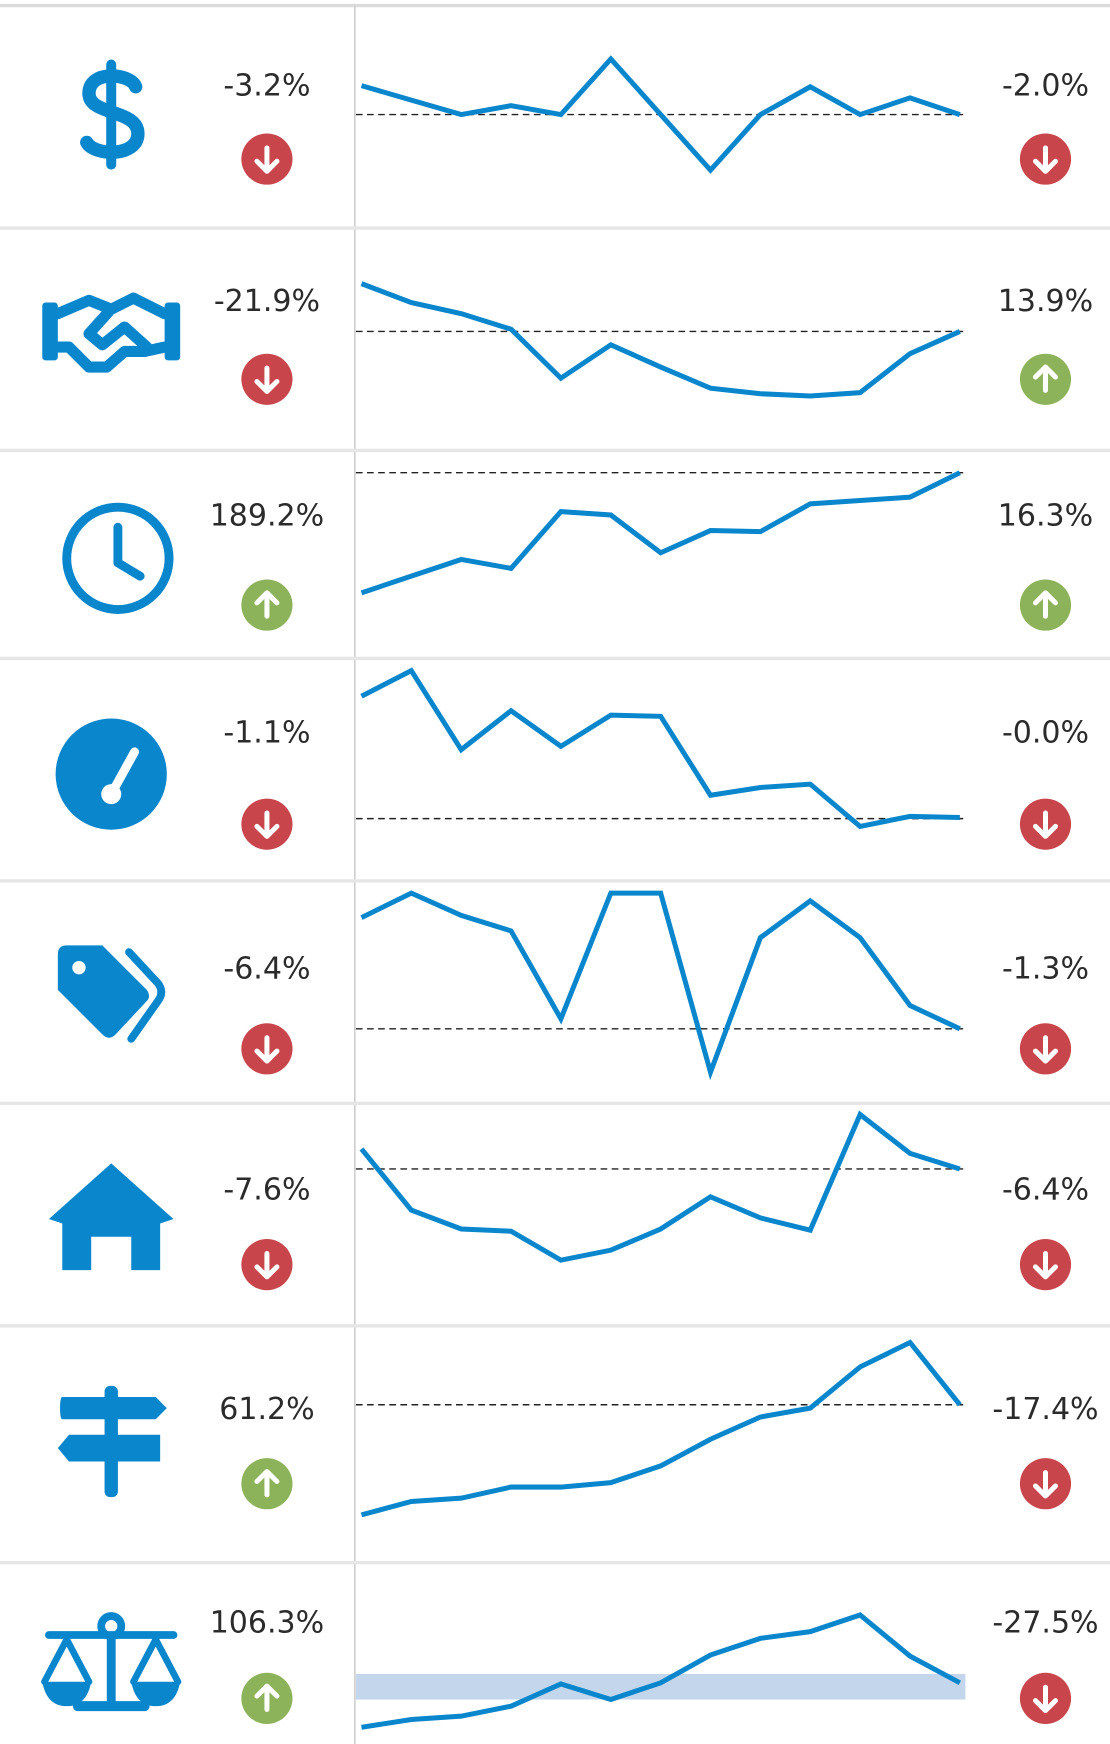 The image size is (1110, 1744). What do you see at coordinates (111, 332) in the screenshot?
I see `handshake-icon` at bounding box center [111, 332].